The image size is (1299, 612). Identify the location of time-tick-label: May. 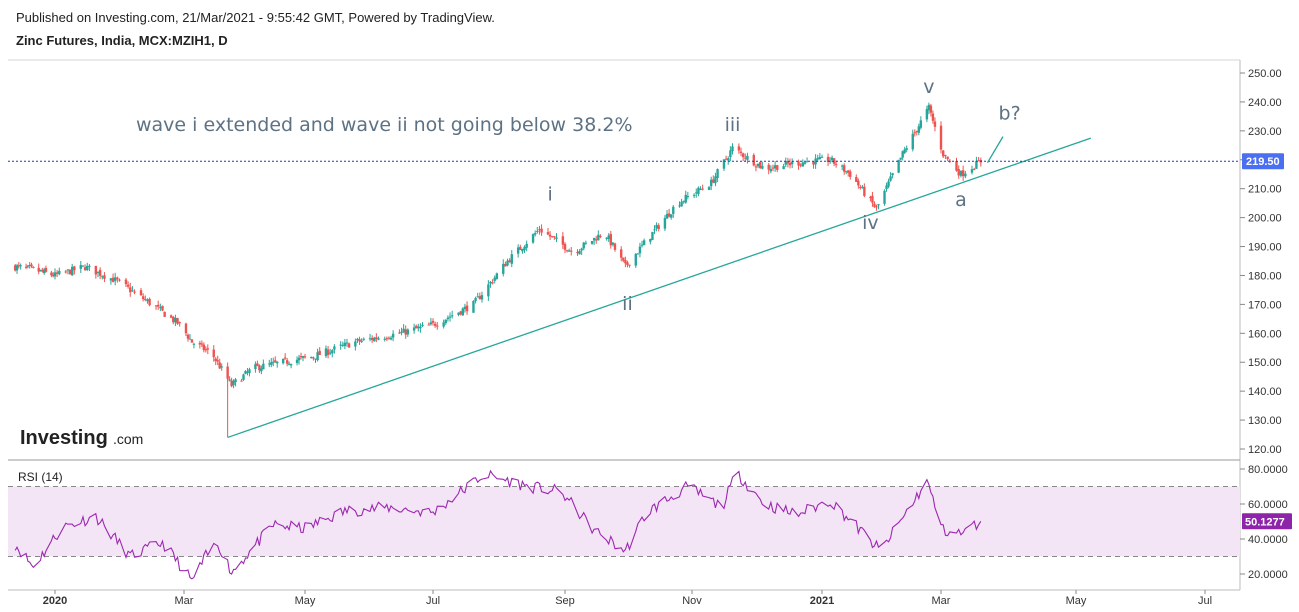
(305, 601).